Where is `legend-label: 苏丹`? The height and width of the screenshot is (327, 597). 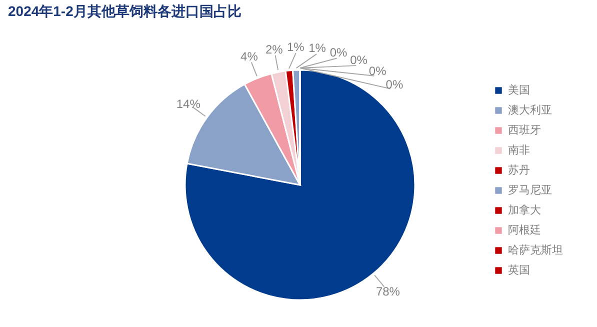
legend-label: 苏丹 is located at coordinates (519, 170).